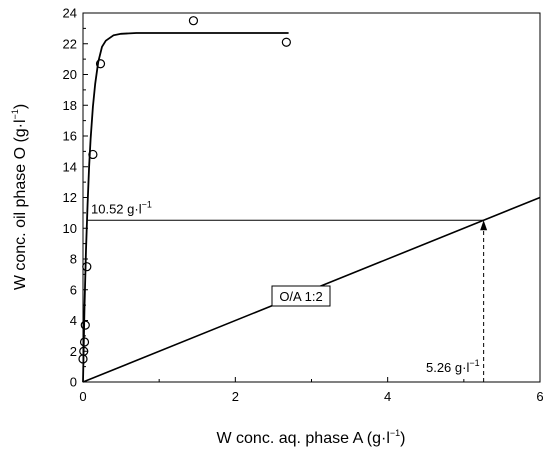  What do you see at coordinates (70, 13) in the screenshot?
I see `y-tick-label: 24` at bounding box center [70, 13].